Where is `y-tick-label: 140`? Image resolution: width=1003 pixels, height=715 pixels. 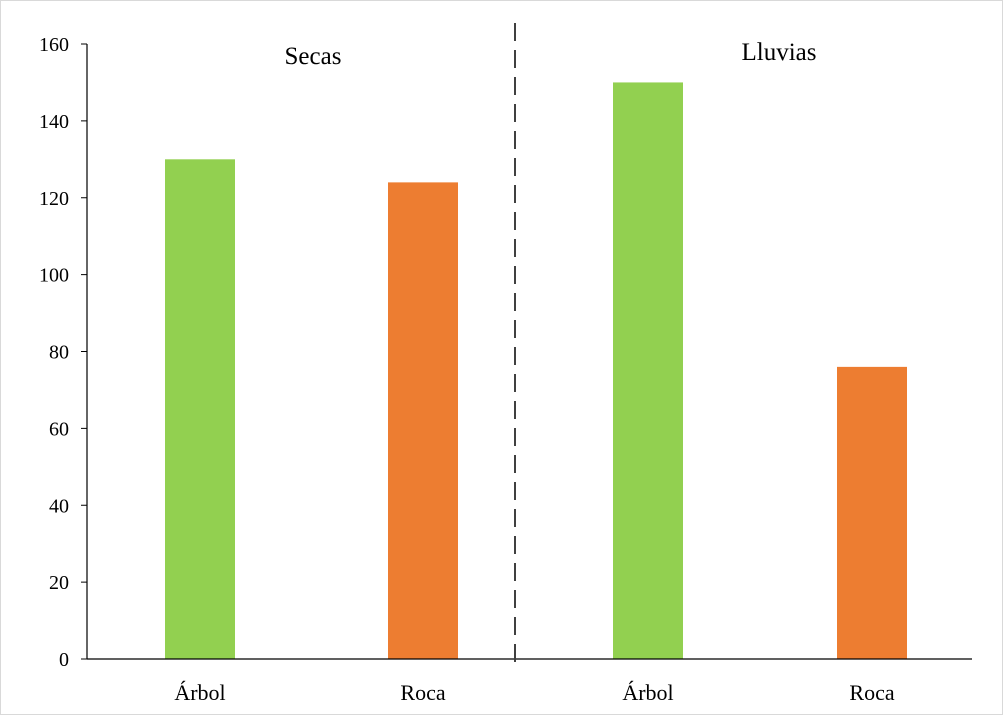 y-tick-label: 140 is located at coordinates (54, 122).